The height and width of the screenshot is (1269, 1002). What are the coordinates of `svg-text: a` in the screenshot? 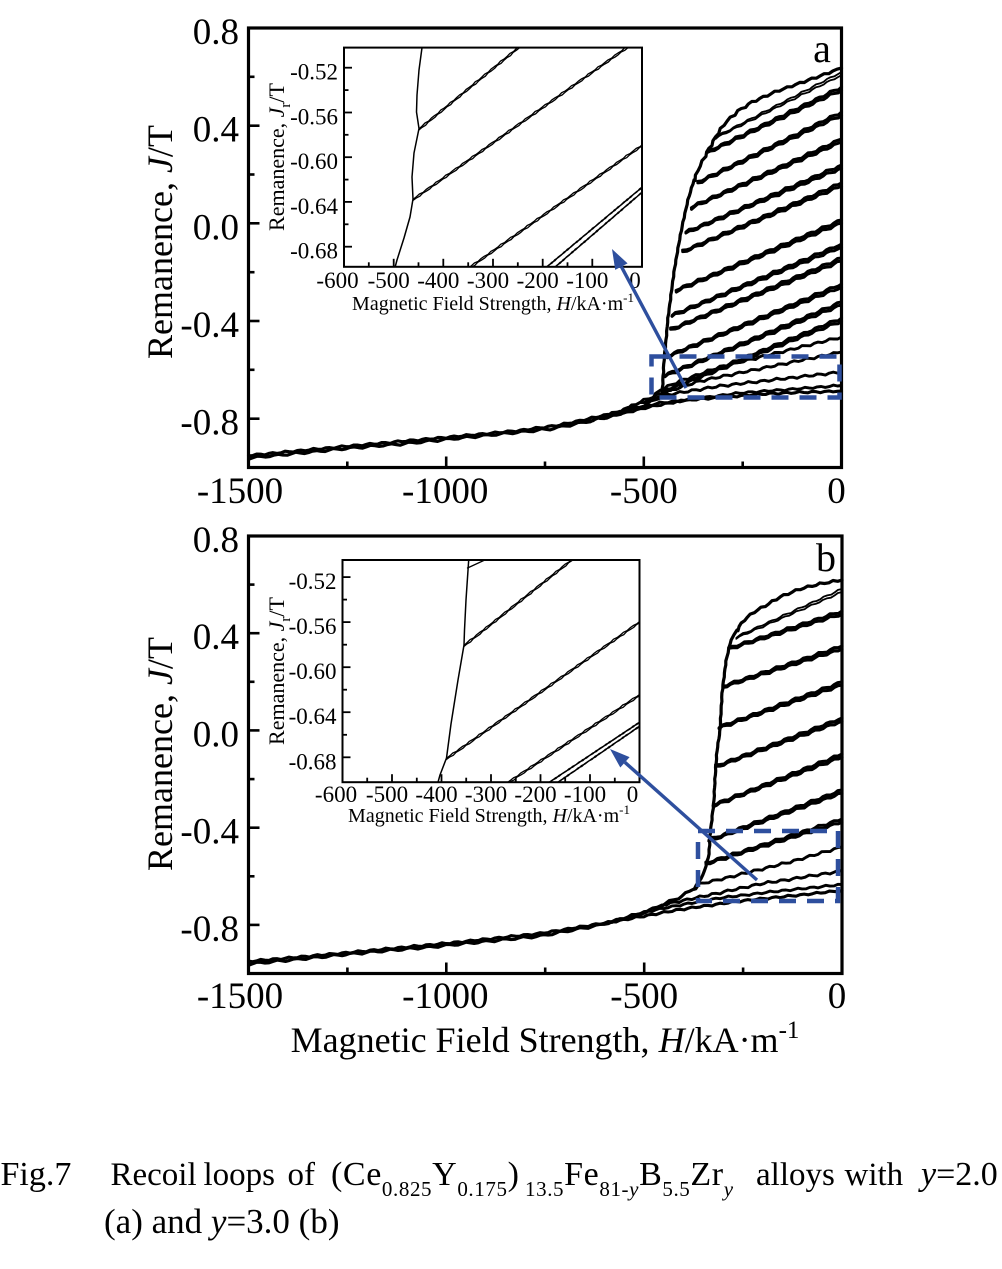 It's located at (822, 48).